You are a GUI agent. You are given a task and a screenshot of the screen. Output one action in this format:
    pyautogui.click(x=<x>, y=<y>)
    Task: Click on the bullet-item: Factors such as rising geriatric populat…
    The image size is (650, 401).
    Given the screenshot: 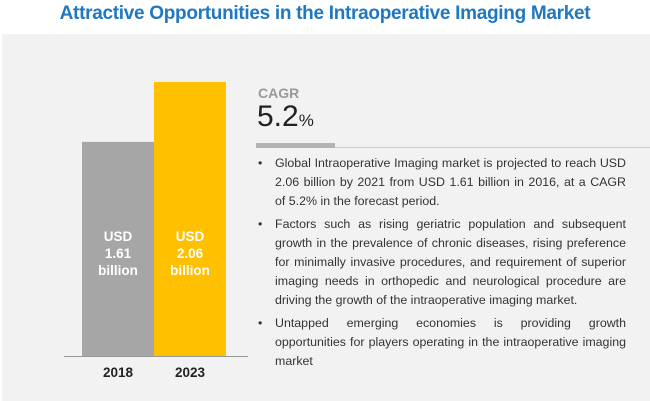 What is the action you would take?
    pyautogui.click(x=442, y=262)
    